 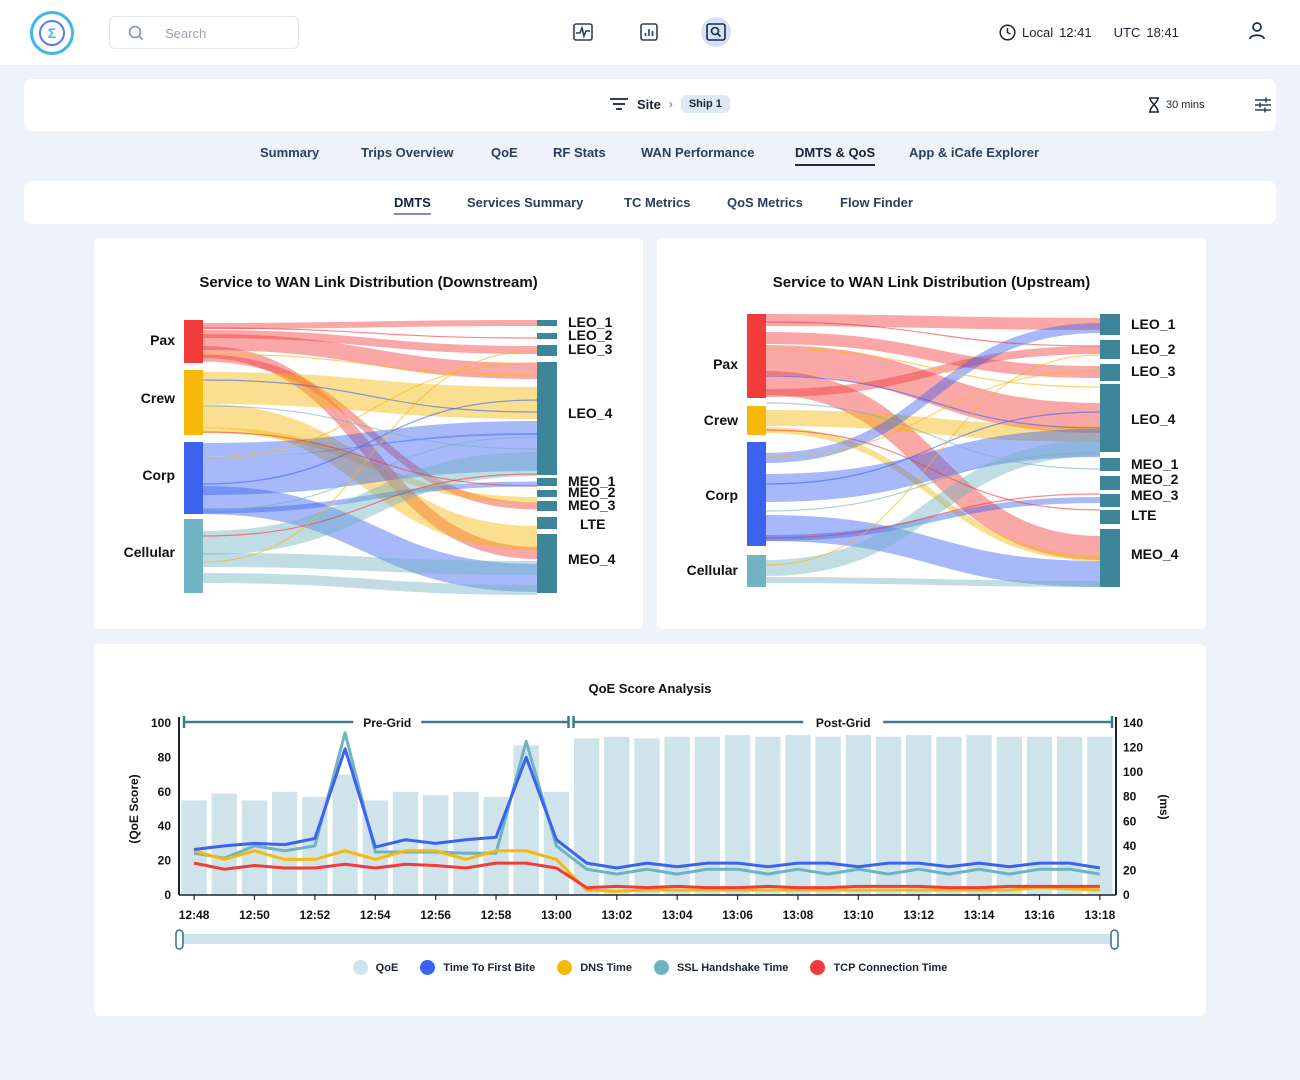 I want to click on sankey-downstream-target-label: MEO_1, so click(x=592, y=481).